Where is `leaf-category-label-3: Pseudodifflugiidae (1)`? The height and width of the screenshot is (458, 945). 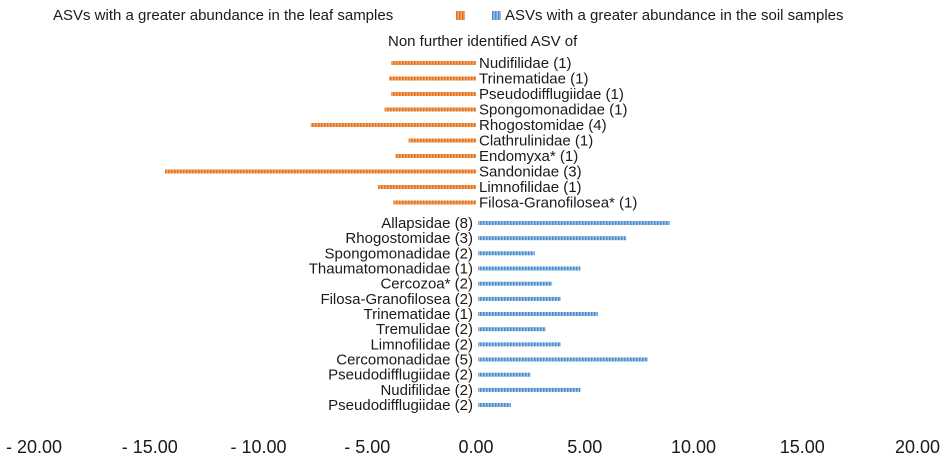 leaf-category-label-3: Pseudodifflugiidae (1) is located at coordinates (551, 94).